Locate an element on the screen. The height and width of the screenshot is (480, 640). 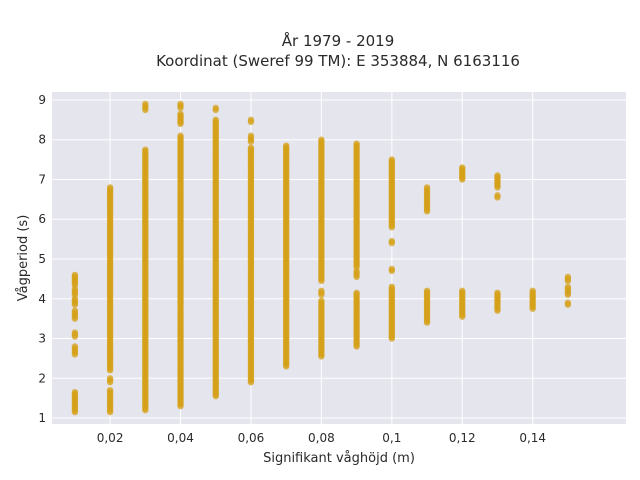
y-tick-label: 5 is located at coordinates (42, 259).